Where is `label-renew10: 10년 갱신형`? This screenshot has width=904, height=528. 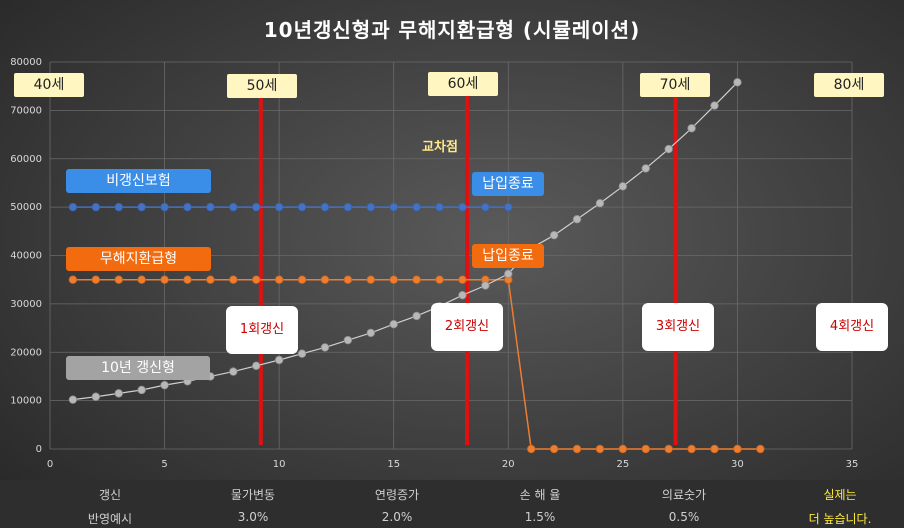 label-renew10: 10년 갱신형 is located at coordinates (138, 368).